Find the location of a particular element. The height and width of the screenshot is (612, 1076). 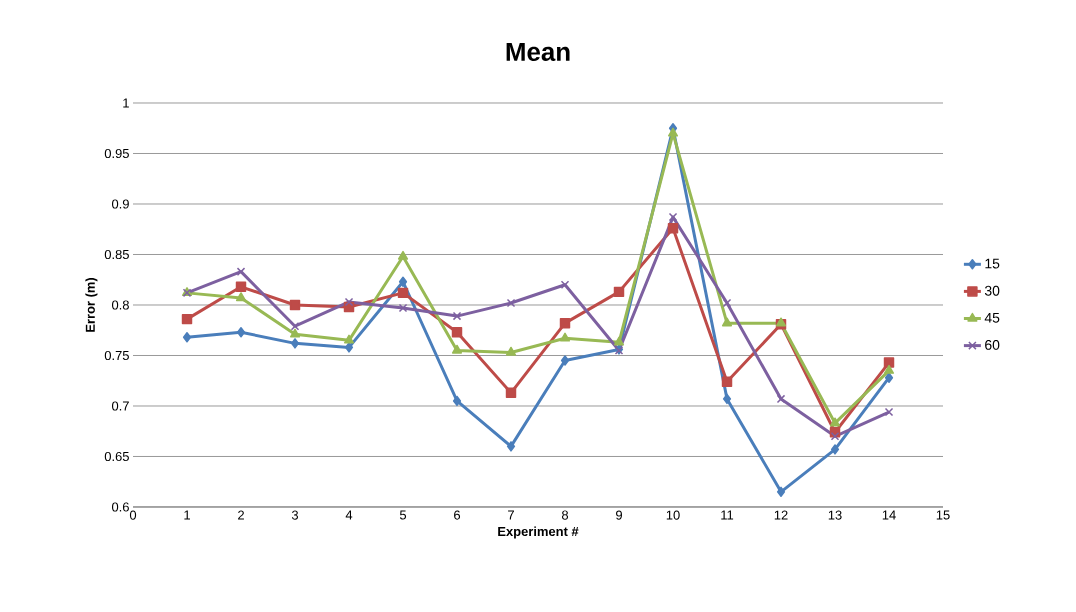

x-tick-label: 7 is located at coordinates (511, 515).